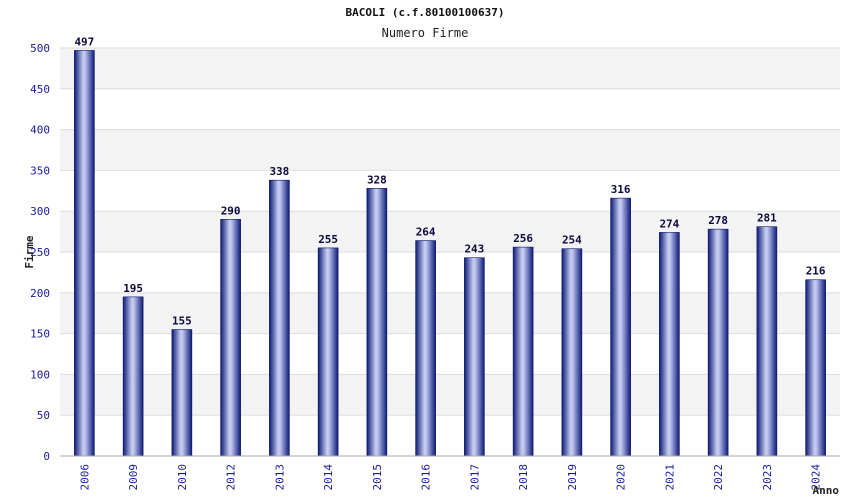 The image size is (850, 500). Describe the element at coordinates (718, 220) in the screenshot. I see `data-label: 278` at that location.